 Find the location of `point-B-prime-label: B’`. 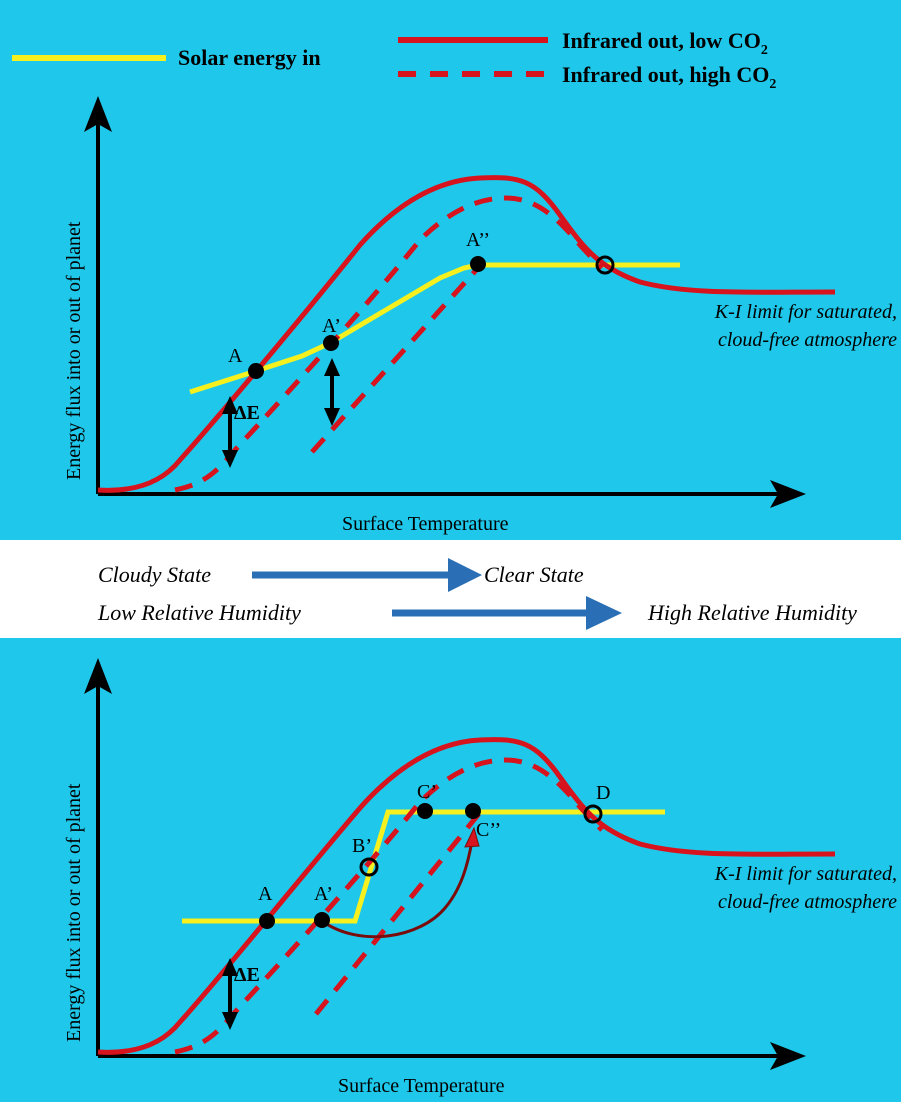

point-B-prime-label: B’ is located at coordinates (362, 846).